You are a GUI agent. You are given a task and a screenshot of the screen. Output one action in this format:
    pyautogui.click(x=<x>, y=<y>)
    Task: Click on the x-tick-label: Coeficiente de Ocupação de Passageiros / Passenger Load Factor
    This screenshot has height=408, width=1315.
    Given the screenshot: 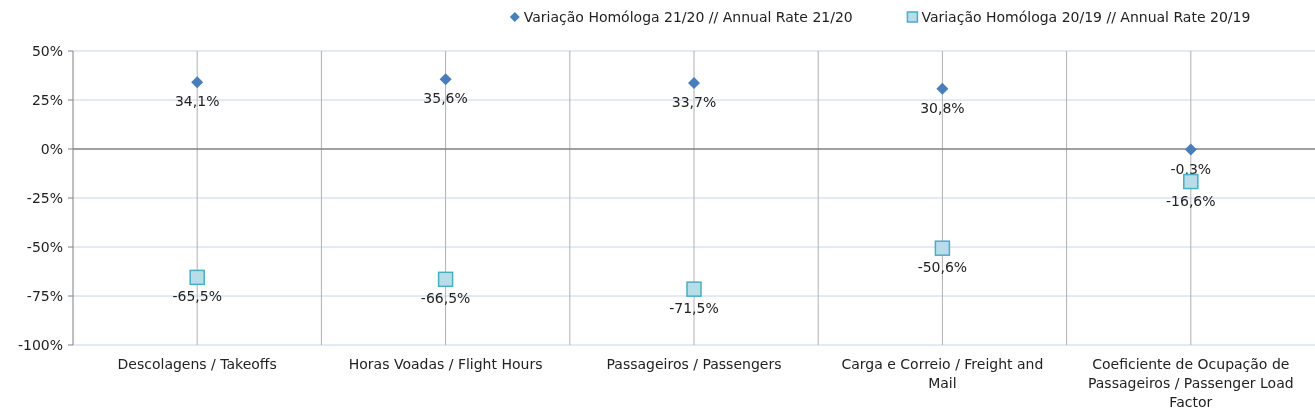 What is the action you would take?
    pyautogui.click(x=1190, y=382)
    